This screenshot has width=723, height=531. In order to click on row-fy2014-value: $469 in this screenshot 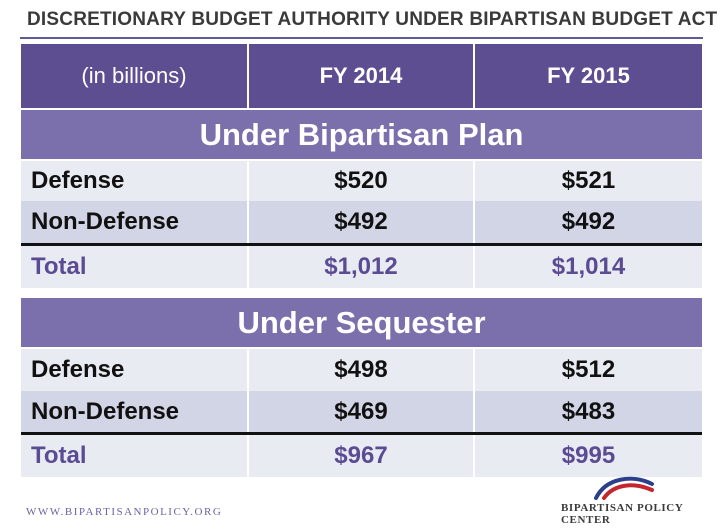, I will do `click(362, 411)`.